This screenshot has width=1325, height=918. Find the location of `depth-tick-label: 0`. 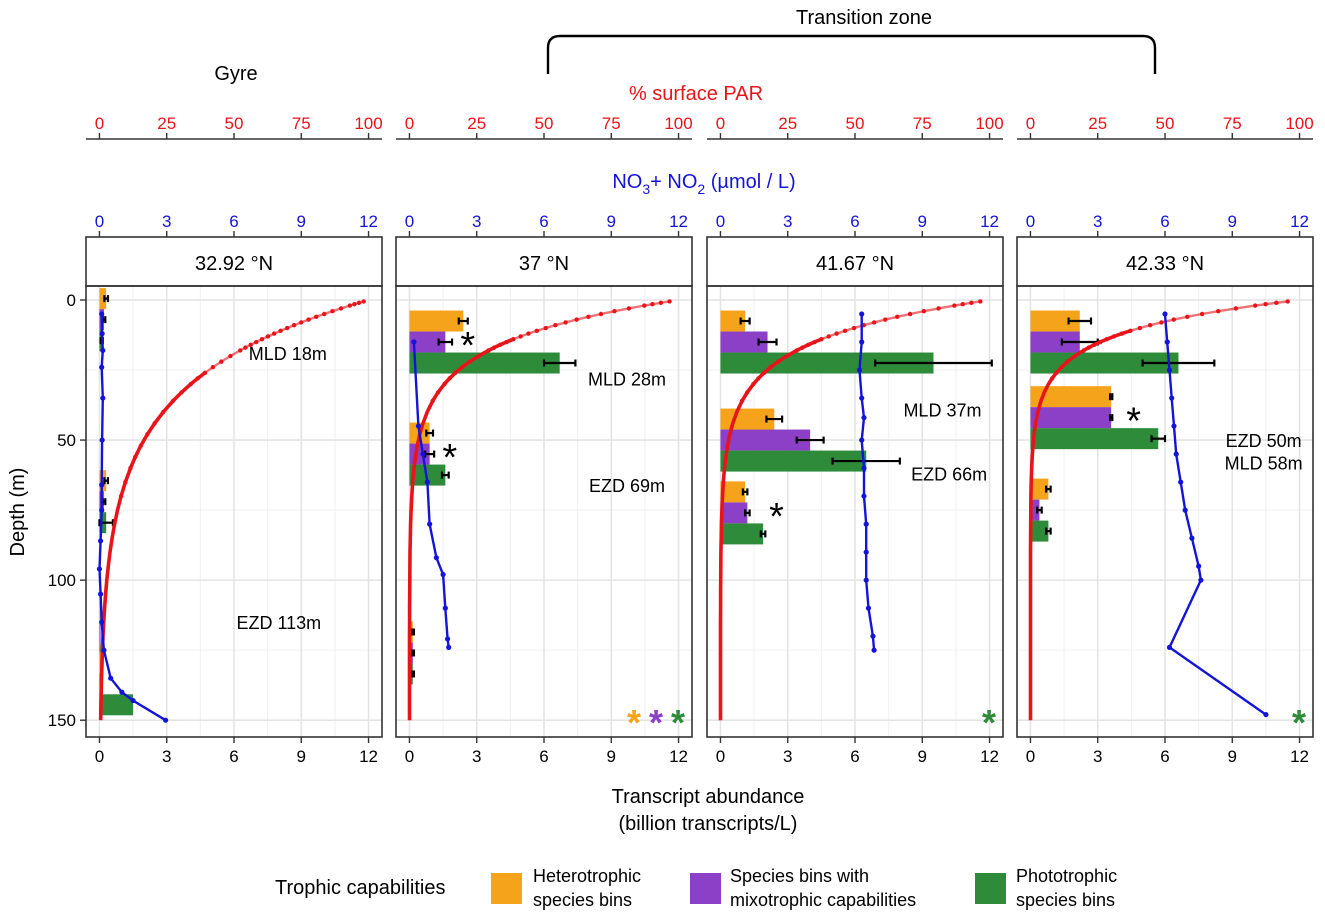

depth-tick-label: 0 is located at coordinates (71, 300).